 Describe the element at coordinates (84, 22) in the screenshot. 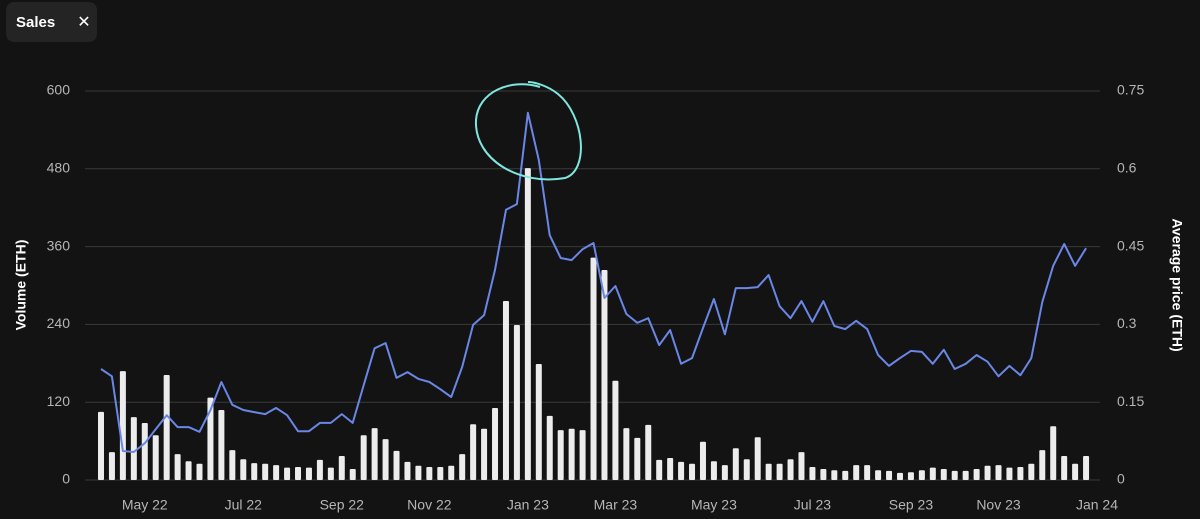

I see `close-button: ✕` at that location.